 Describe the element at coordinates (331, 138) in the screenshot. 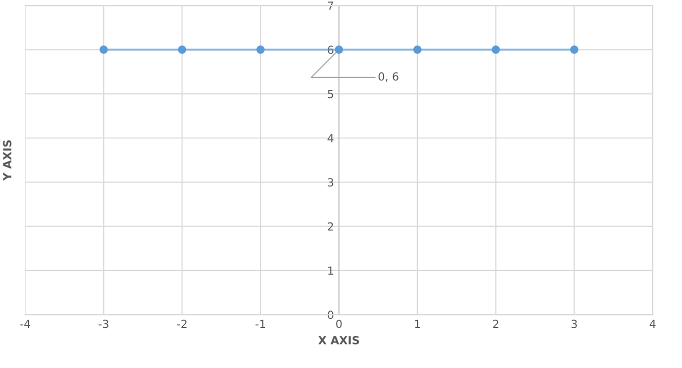

I see `y-tick-label: 4` at that location.